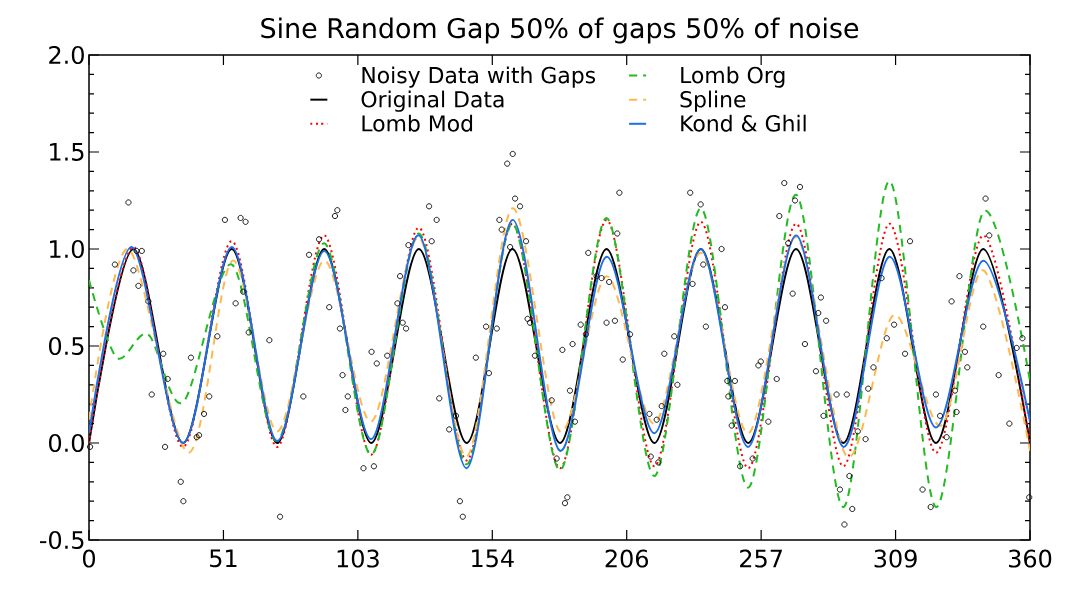 The image size is (1070, 594). Describe the element at coordinates (66, 346) in the screenshot. I see `y-tick-label: 0.5` at that location.